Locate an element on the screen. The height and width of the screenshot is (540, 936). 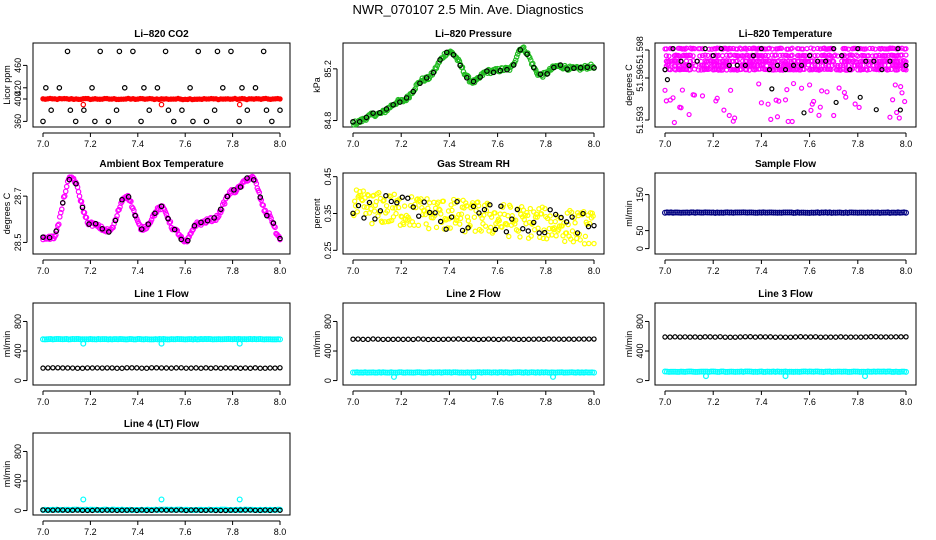
x-tick-label: 7.8 is located at coordinates (232, 271).